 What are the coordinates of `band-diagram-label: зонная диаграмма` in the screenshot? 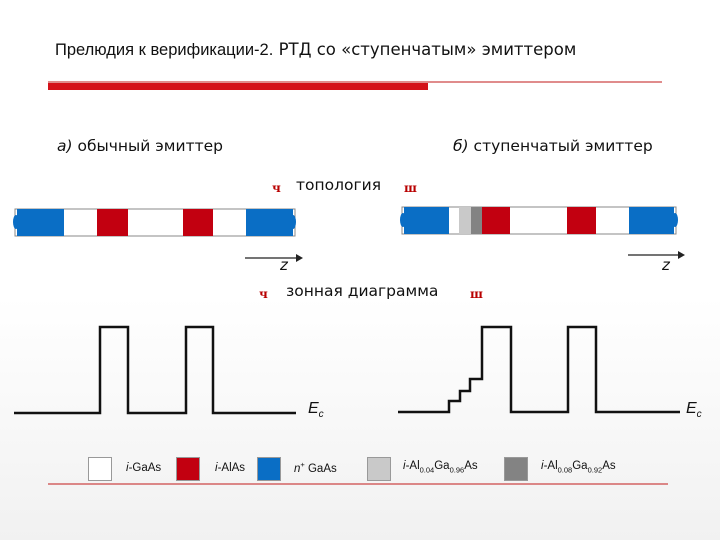 It's located at (362, 291).